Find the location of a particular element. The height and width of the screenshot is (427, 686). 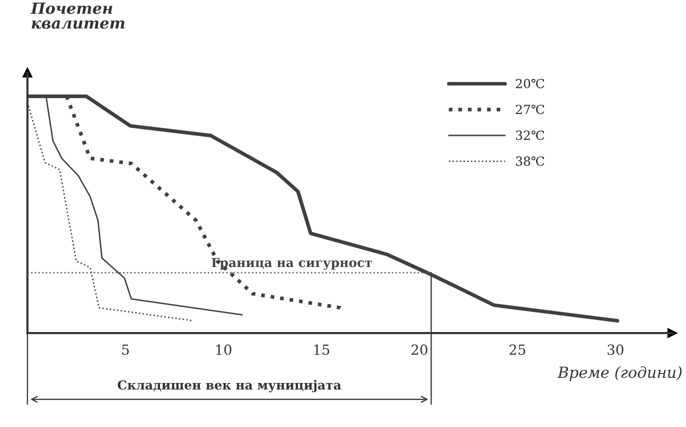

x-tick-label: 30 is located at coordinates (616, 349).